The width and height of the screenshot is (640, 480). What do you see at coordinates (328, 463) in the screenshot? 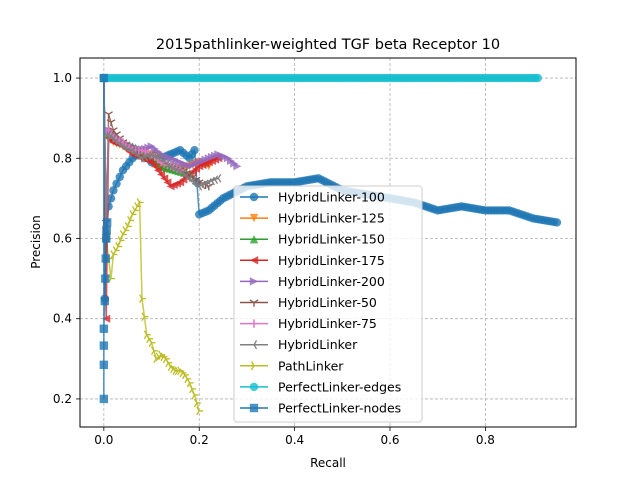
I see `x-axis-label: Recall` at bounding box center [328, 463].